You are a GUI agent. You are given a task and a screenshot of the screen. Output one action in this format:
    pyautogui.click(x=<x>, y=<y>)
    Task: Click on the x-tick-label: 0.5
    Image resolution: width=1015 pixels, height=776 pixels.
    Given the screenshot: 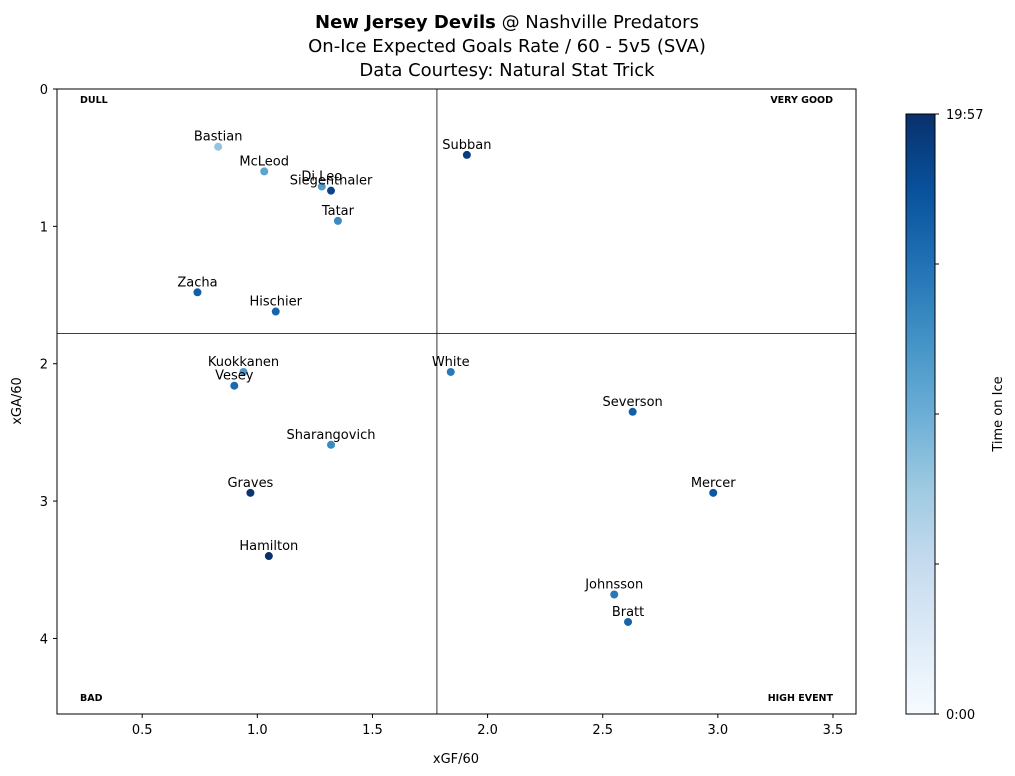 What is the action you would take?
    pyautogui.click(x=142, y=730)
    